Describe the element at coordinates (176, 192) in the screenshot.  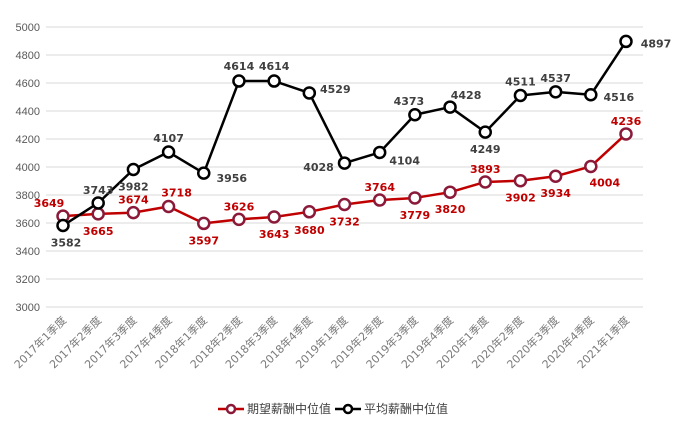
I see `data-label: 3718` at that location.